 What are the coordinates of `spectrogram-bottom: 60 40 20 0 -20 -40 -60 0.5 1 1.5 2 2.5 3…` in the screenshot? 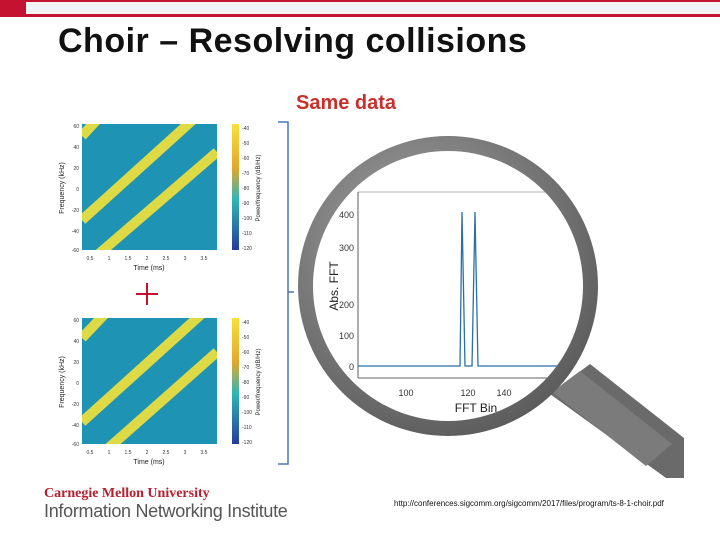 It's located at (160, 392).